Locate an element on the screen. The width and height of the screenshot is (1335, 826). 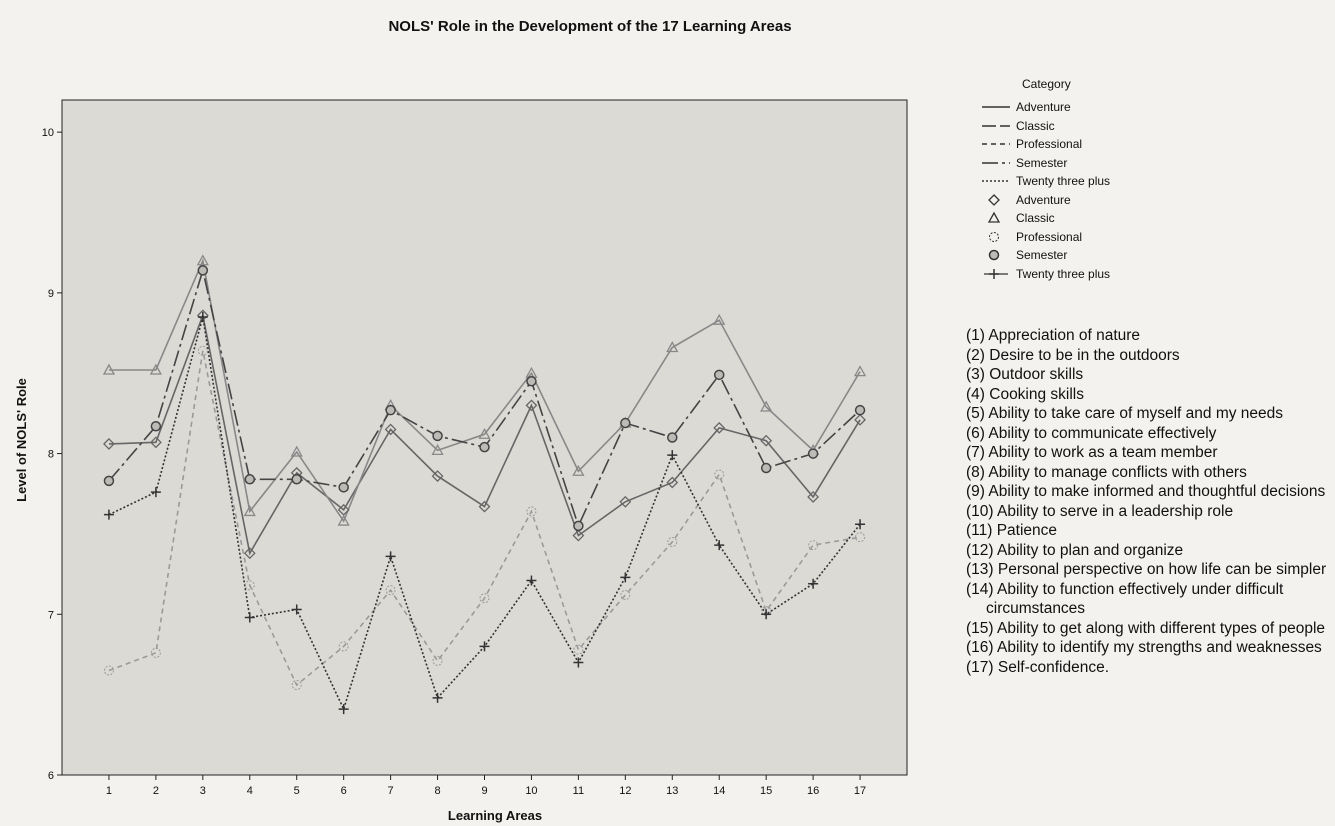
learning-area-item: (12) Ability to plan and organize is located at coordinates (1075, 550).